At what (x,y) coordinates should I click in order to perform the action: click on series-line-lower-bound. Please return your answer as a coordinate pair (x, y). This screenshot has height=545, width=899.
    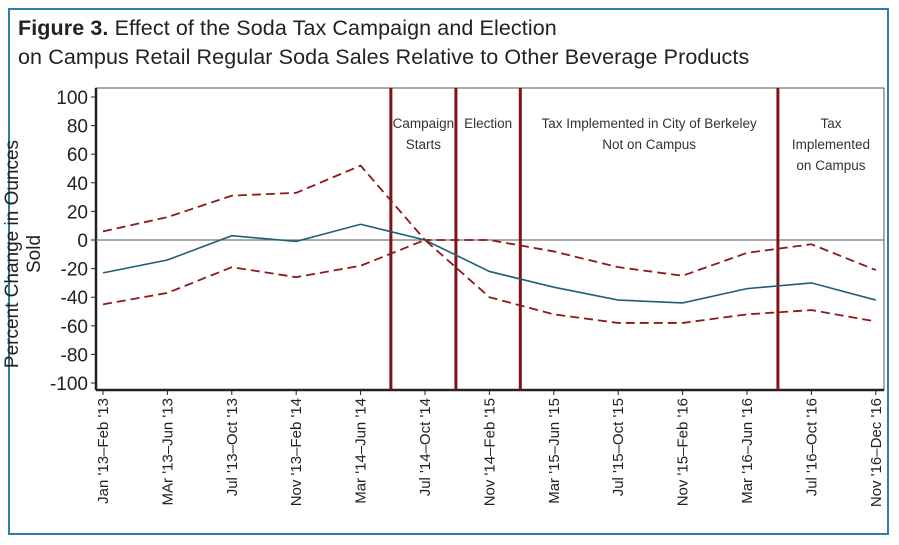
    Looking at the image, I should click on (489, 281).